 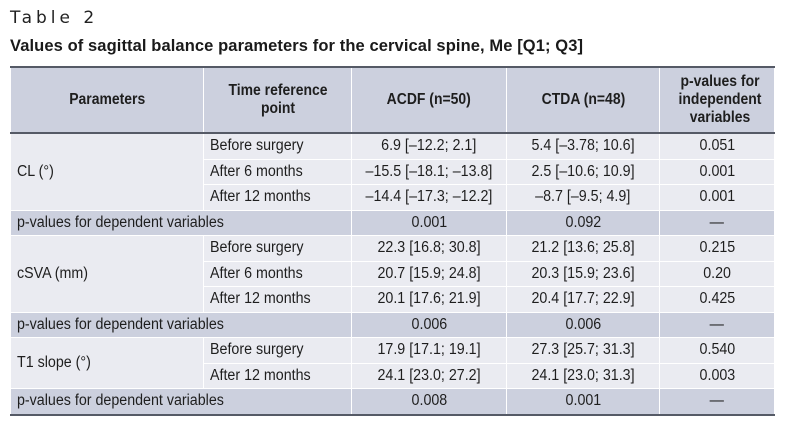 What do you see at coordinates (583, 324) in the screenshot?
I see `ctda-cell: 0.006` at bounding box center [583, 324].